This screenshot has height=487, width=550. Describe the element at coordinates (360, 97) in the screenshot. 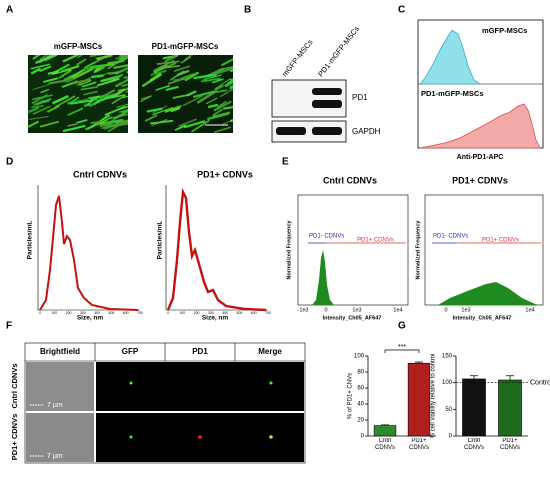

I see `row-label: PD1` at that location.